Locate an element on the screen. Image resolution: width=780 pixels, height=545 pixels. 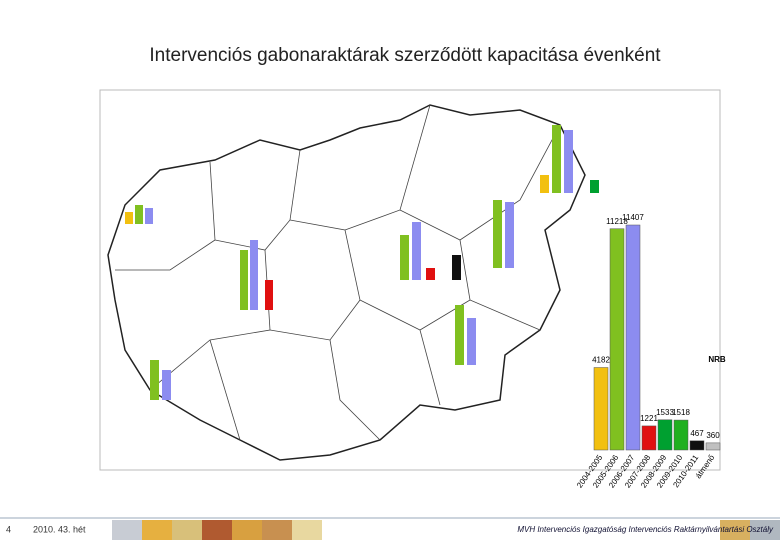
page-number: 4 is located at coordinates (8, 529).